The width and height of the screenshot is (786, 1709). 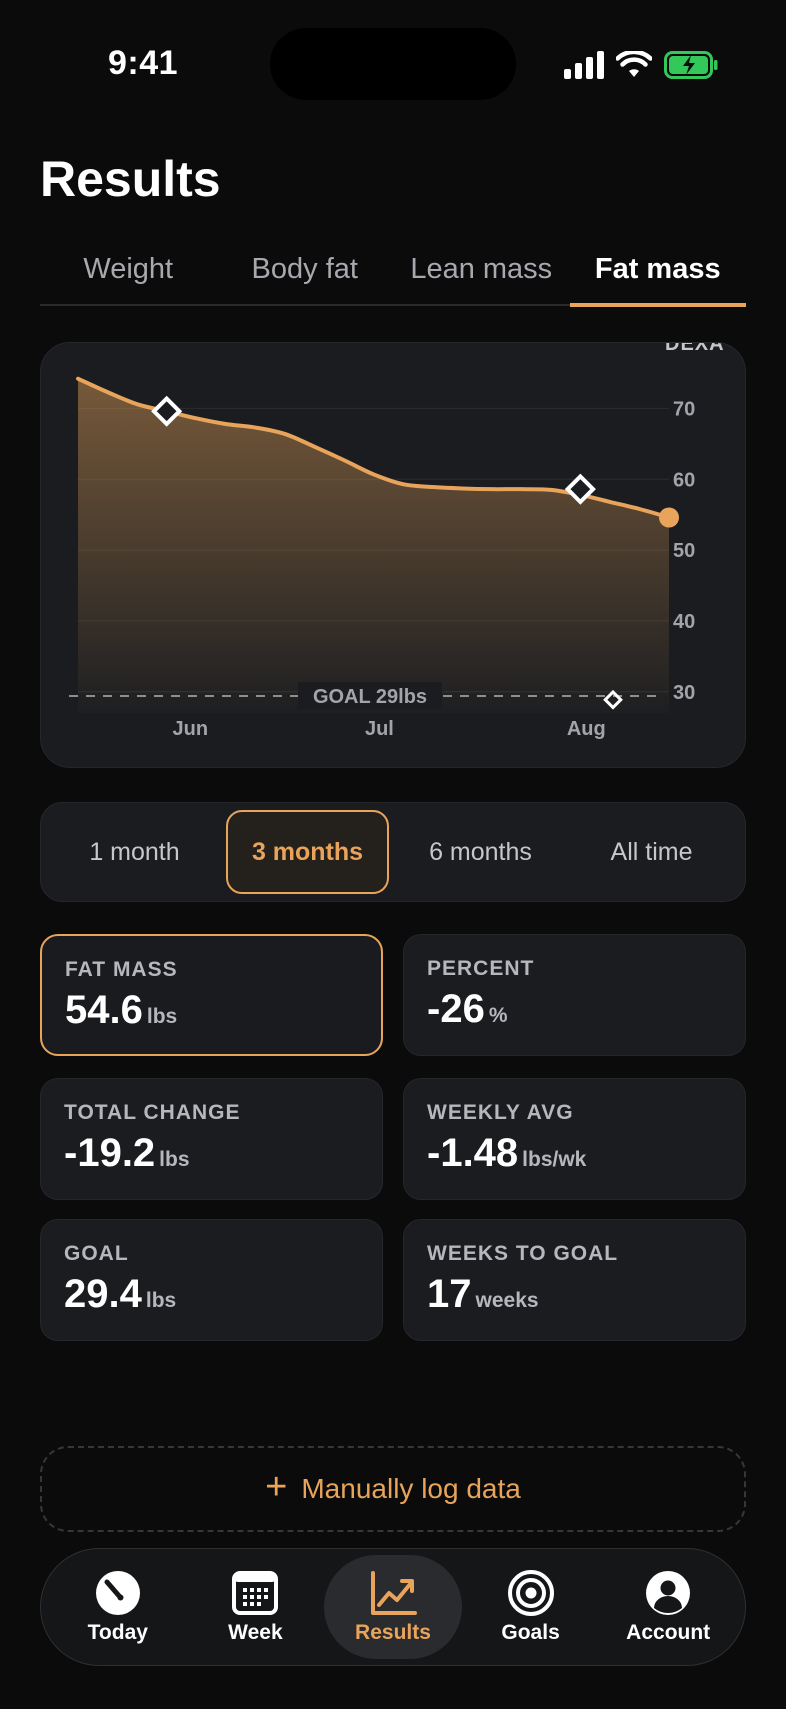 I want to click on tab-fat-mass: Fat mass, so click(x=658, y=273).